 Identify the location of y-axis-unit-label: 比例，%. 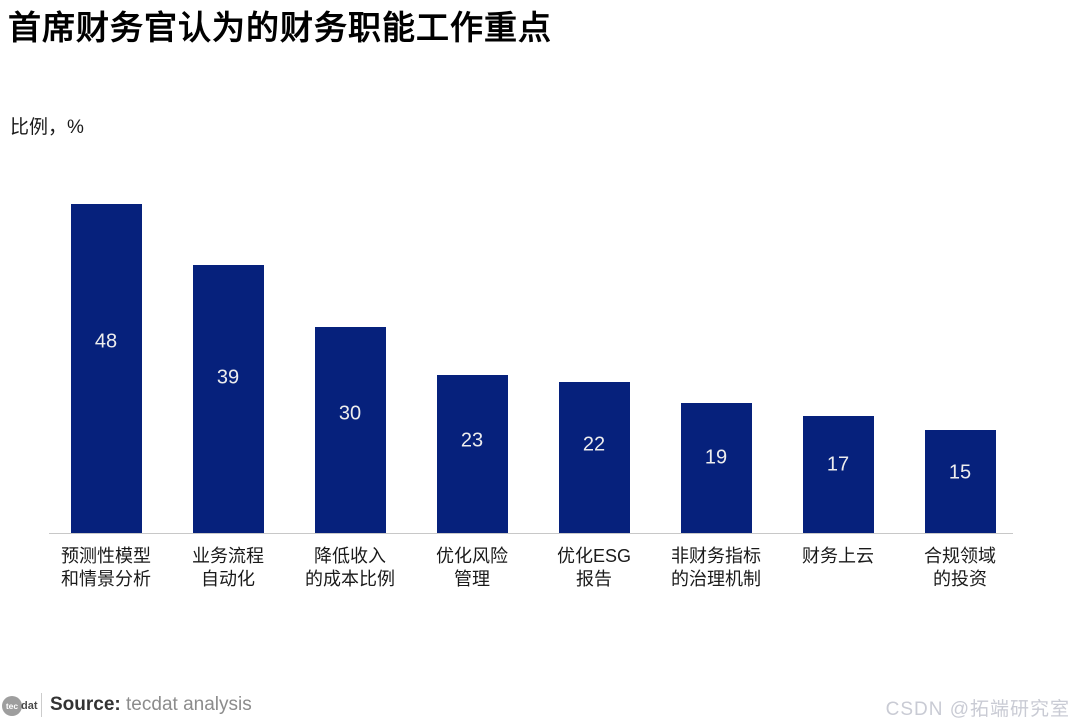
(47, 127).